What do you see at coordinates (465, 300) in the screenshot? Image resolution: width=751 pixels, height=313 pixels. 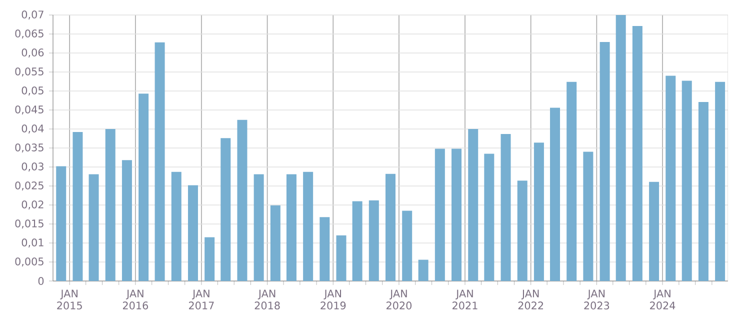 I see `x-tick-label: JAN 2021` at bounding box center [465, 300].